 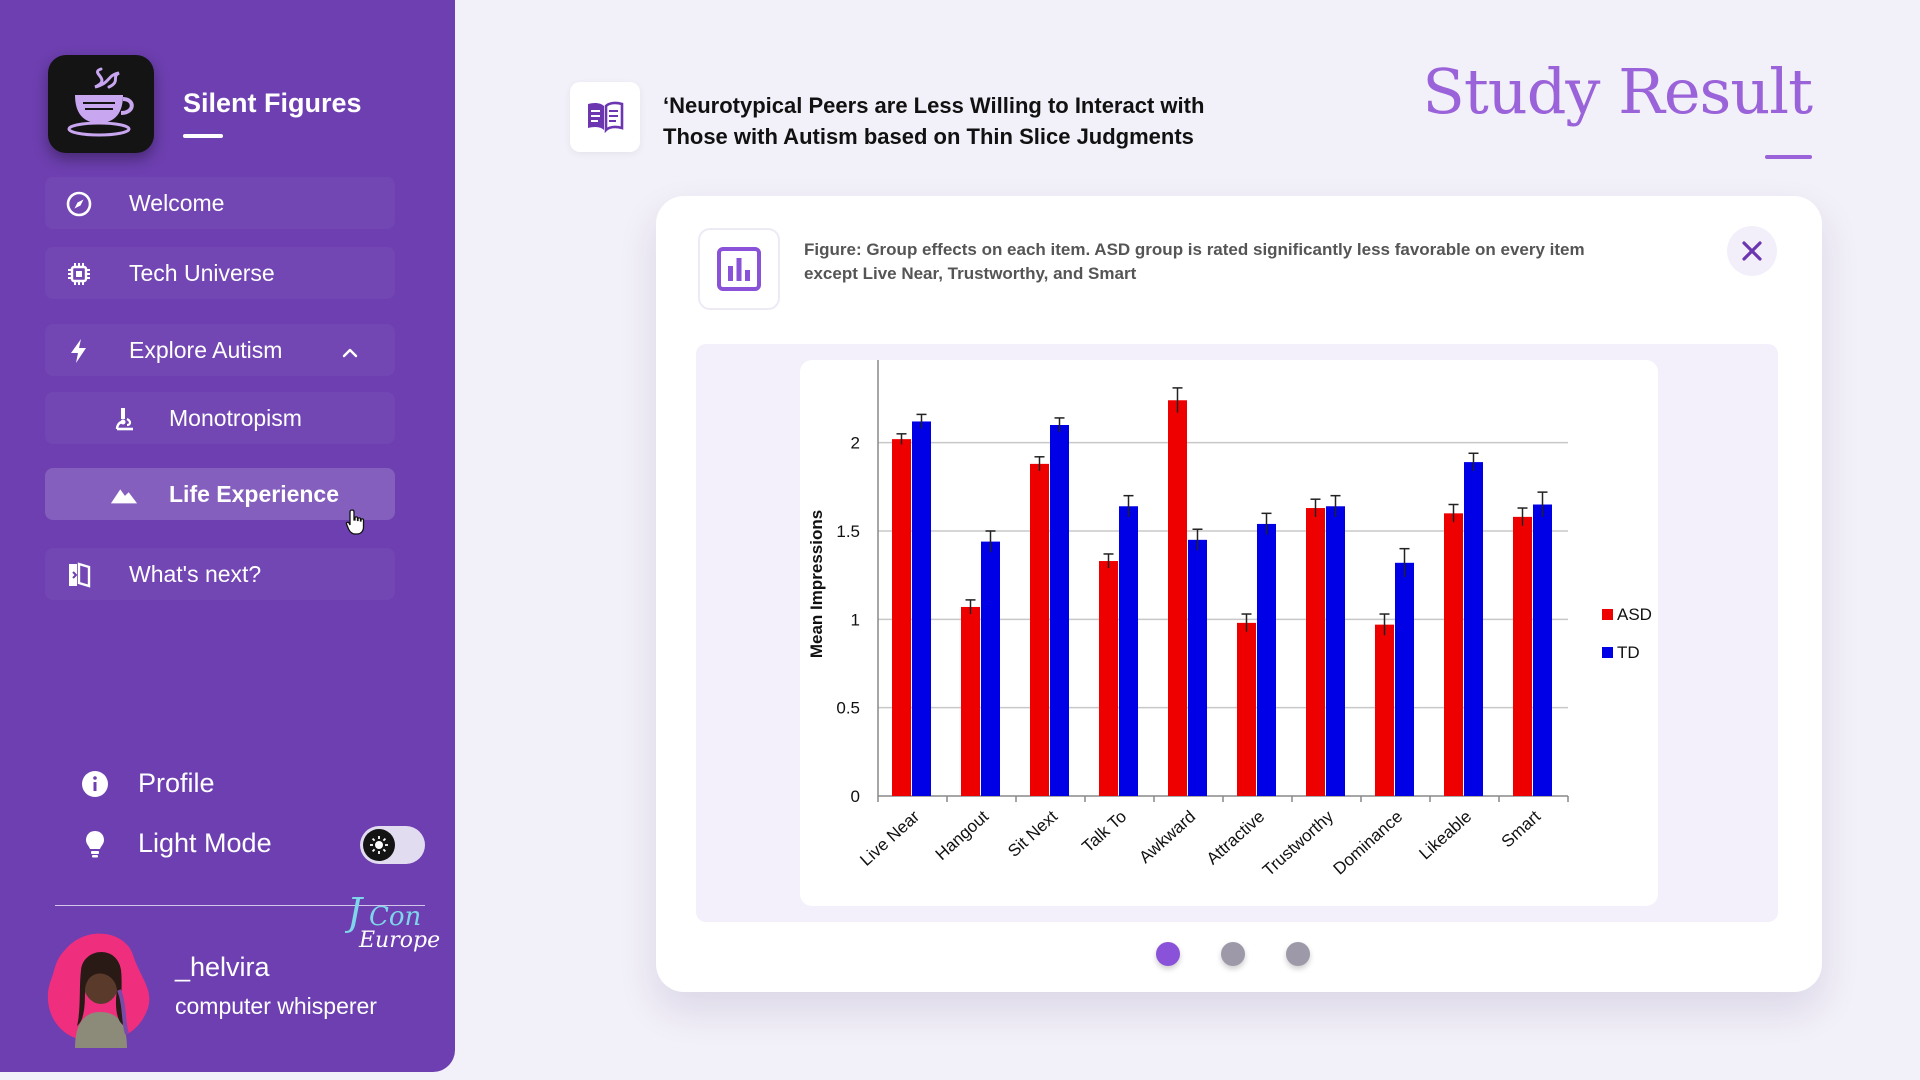 What do you see at coordinates (848, 531) in the screenshot?
I see `y-tick-label: 1.5` at bounding box center [848, 531].